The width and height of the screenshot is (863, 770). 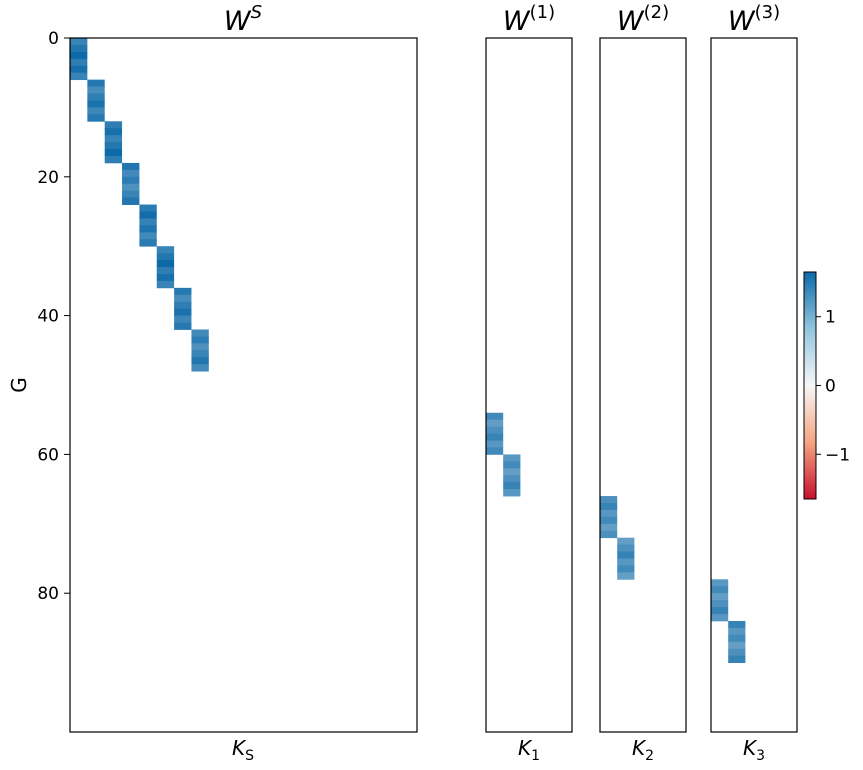 I want to click on heatmap-cell-view3-c1-r84, so click(x=737, y=624).